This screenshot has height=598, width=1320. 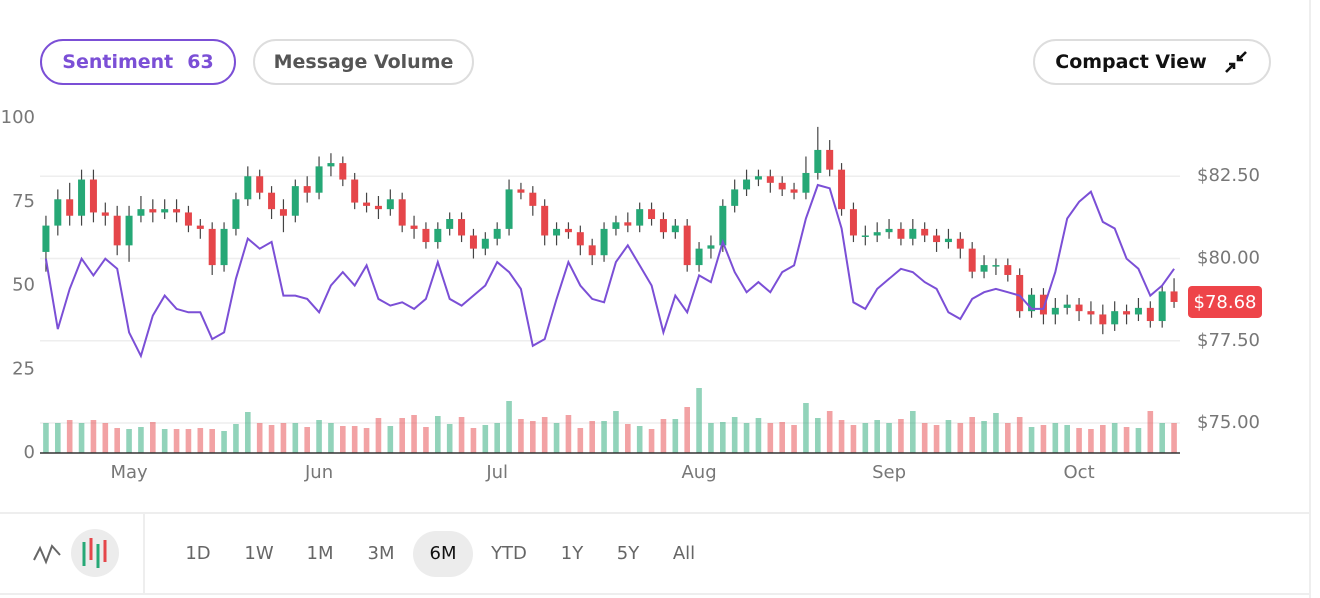 I want to click on last-price-tag, so click(x=1225, y=301).